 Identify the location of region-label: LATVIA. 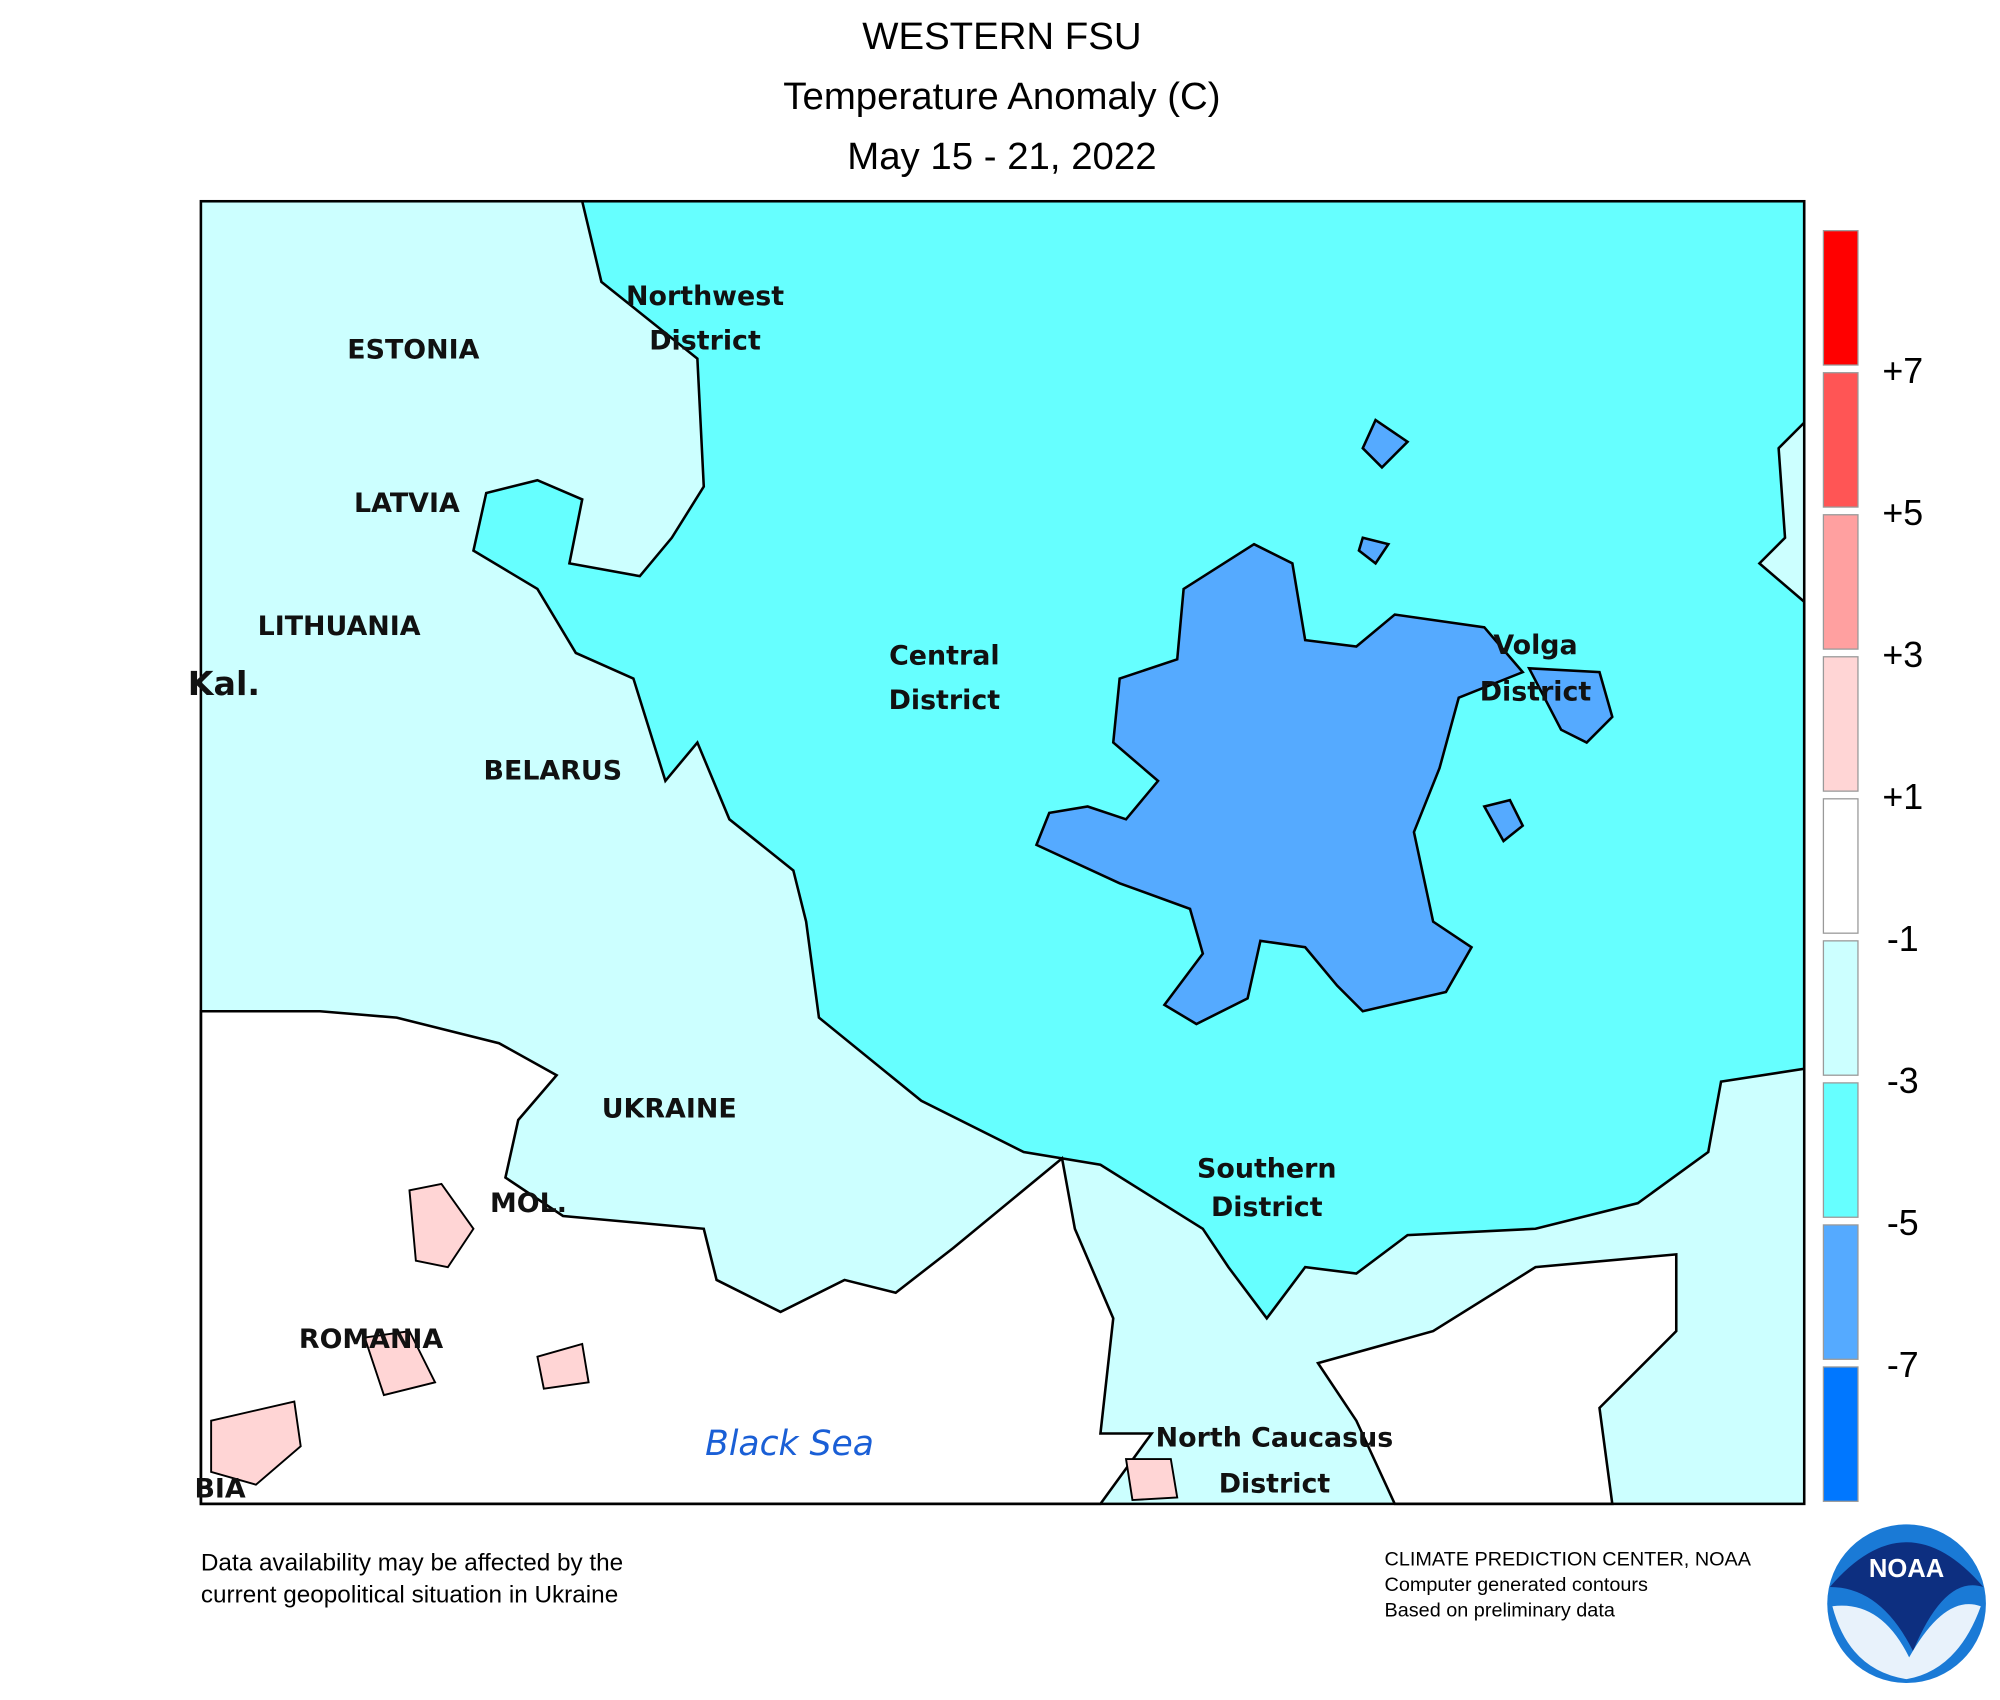
(407, 503).